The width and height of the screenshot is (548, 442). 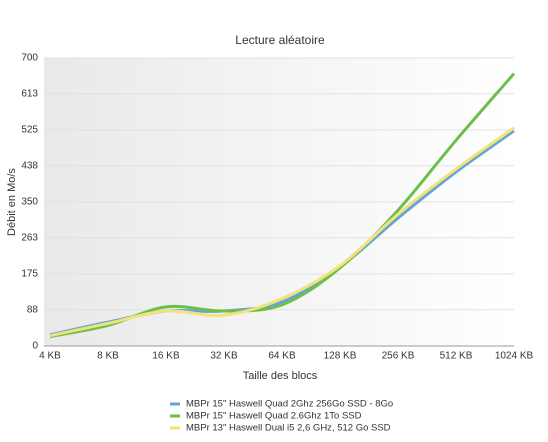 What do you see at coordinates (29, 237) in the screenshot?
I see `y-tick-label: 263` at bounding box center [29, 237].